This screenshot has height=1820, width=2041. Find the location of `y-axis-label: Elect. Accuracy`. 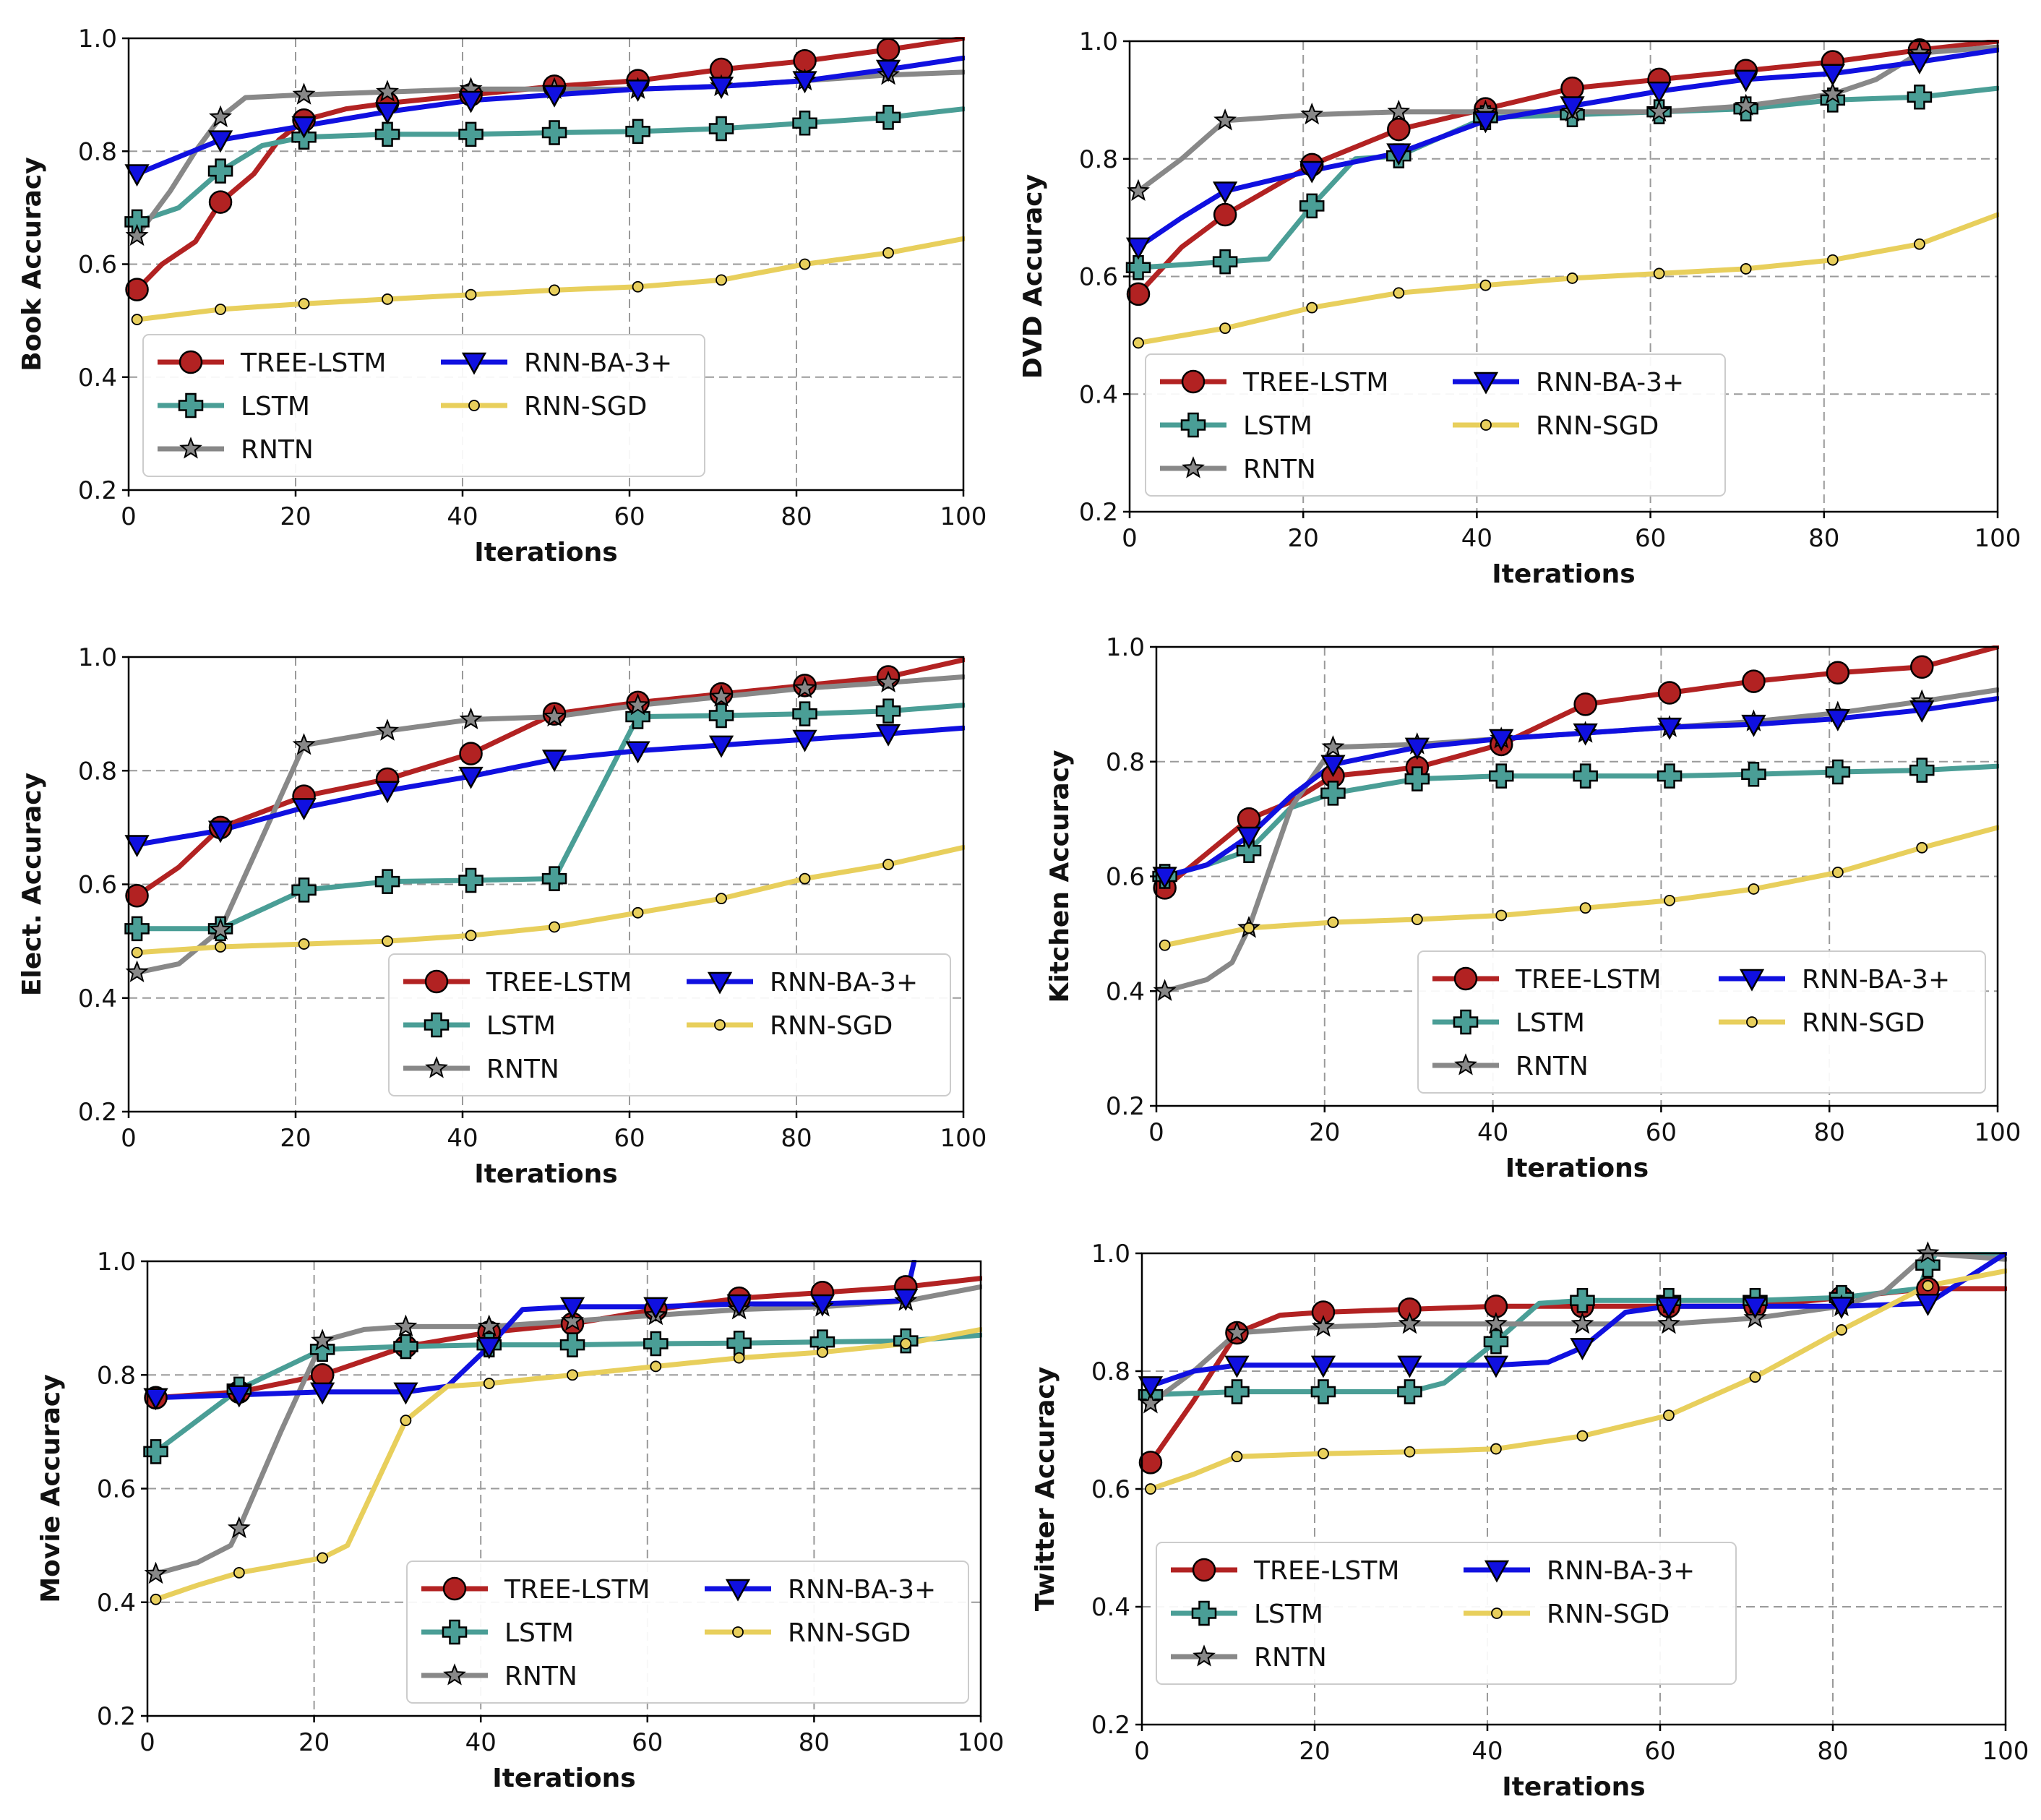

y-axis-label: Elect. Accuracy is located at coordinates (32, 884).